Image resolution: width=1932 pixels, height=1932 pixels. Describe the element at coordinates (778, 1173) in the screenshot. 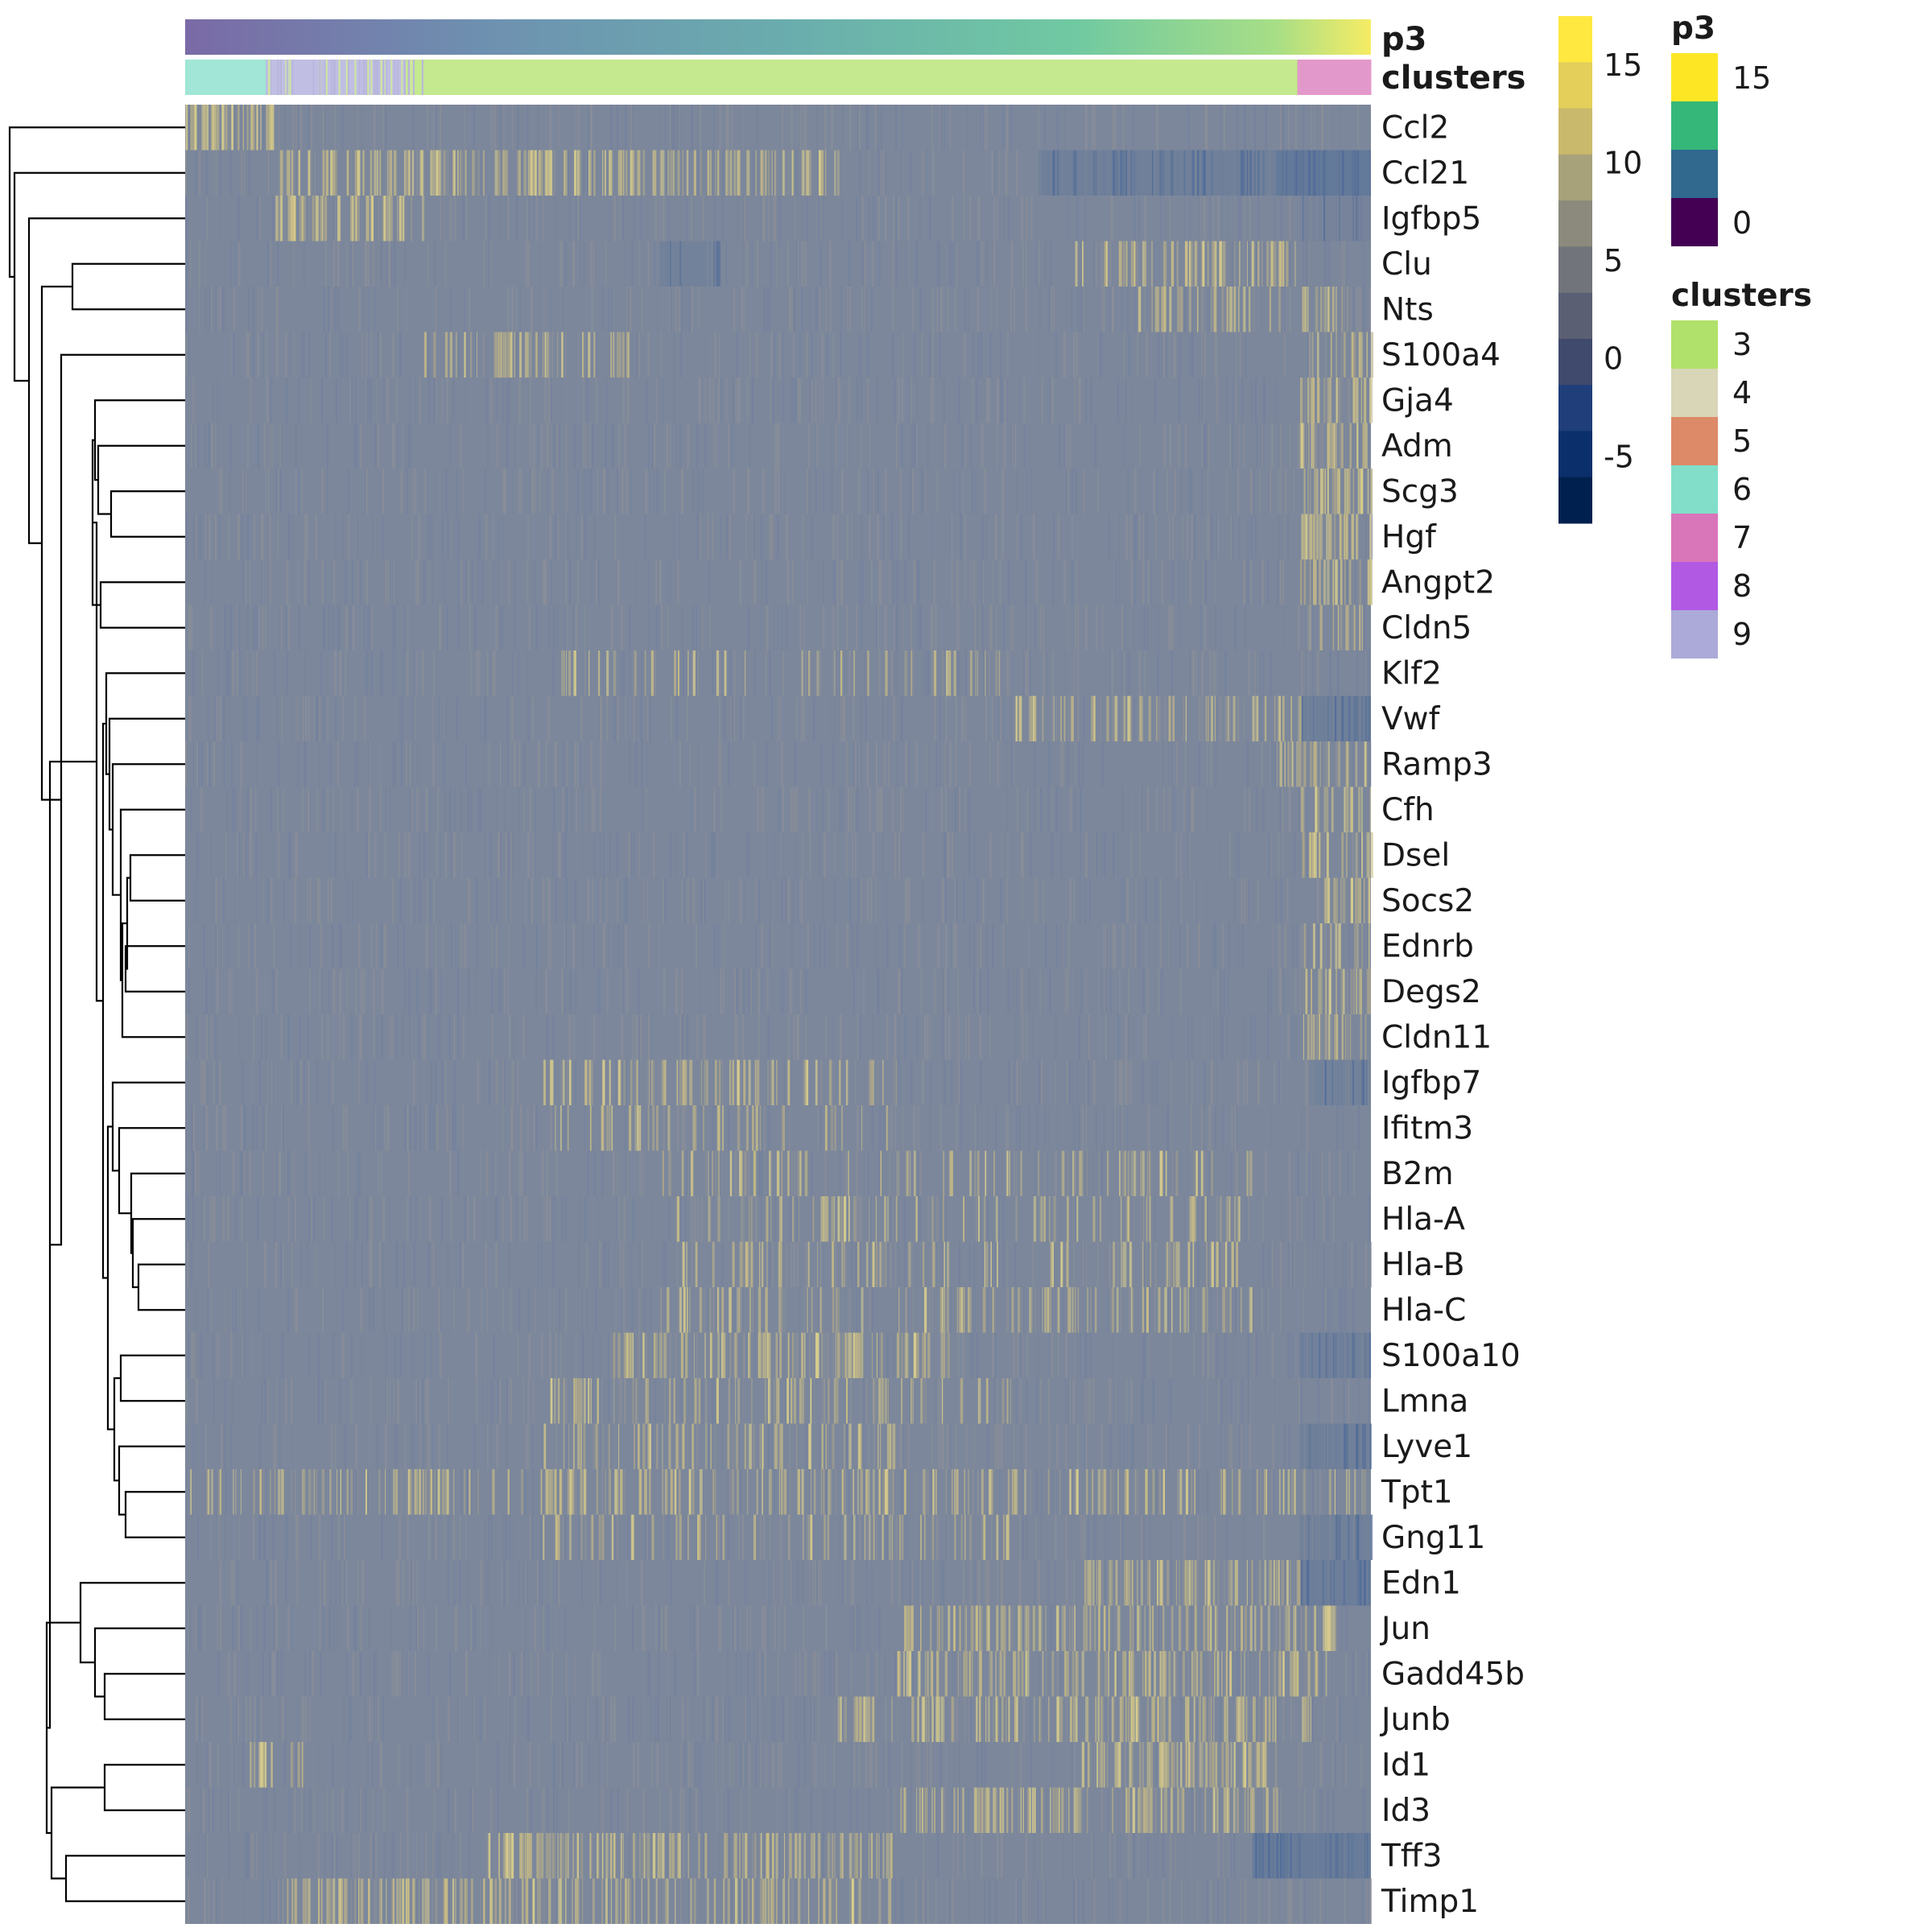

I see `heatmap-row-B2m` at that location.